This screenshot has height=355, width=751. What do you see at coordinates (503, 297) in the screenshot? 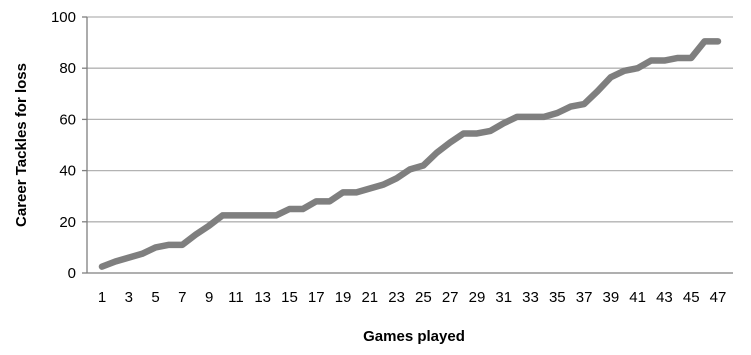
I see `x-tick-label: 31` at bounding box center [503, 297].